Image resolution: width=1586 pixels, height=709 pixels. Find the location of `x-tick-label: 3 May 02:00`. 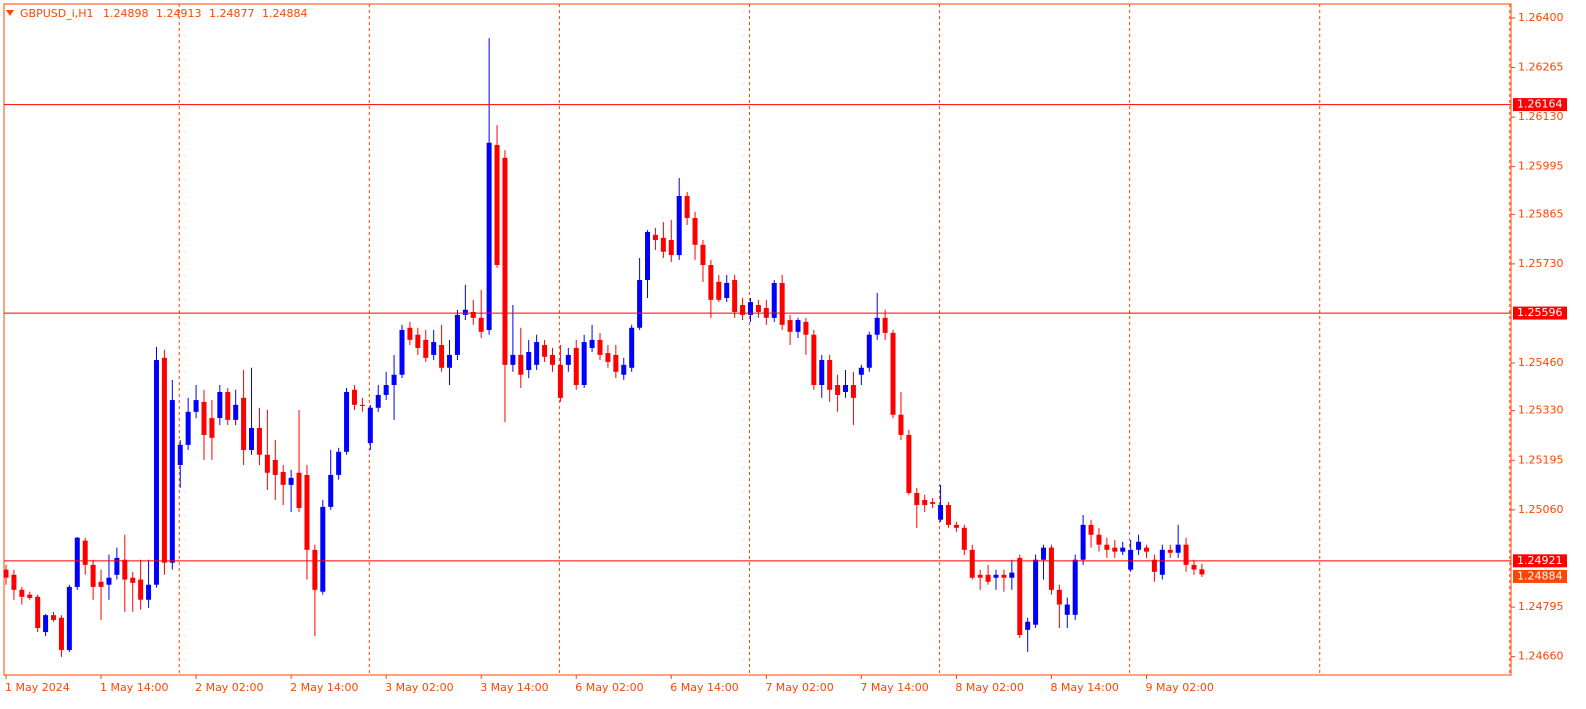

x-tick-label: 3 May 02:00 is located at coordinates (419, 687).